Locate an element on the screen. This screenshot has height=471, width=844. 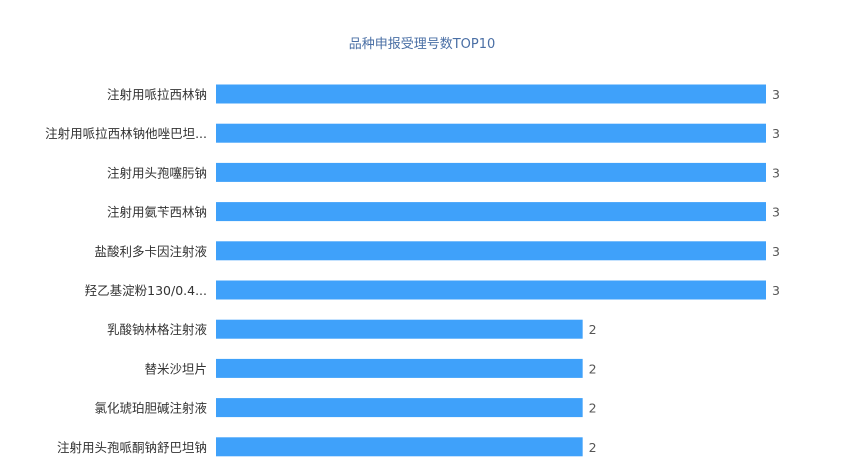
category-label: 乳酸钠林格注射液 is located at coordinates (157, 329).